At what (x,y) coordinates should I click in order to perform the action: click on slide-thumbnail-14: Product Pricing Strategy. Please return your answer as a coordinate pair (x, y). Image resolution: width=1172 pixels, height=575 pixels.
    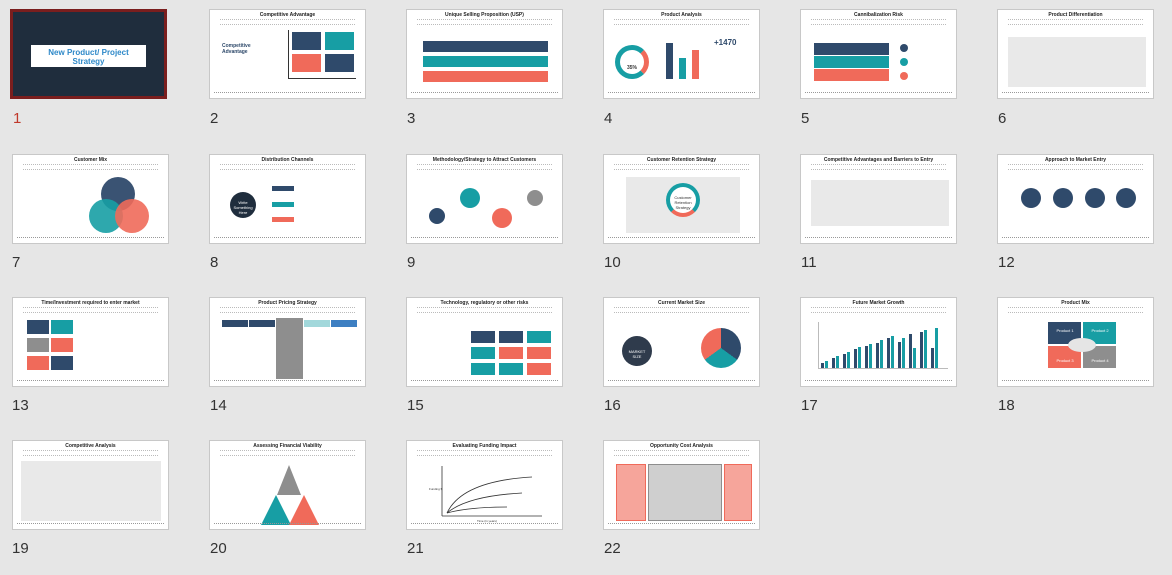
    Looking at the image, I should click on (287, 342).